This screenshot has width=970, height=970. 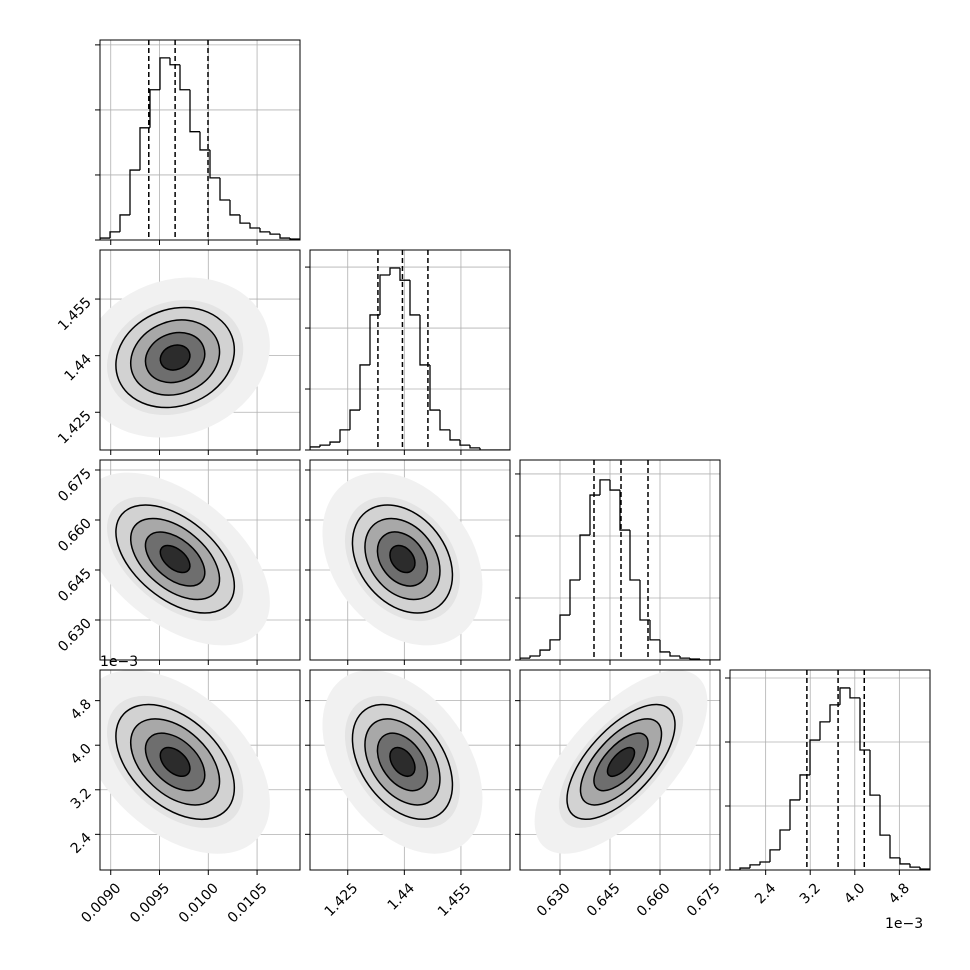 I want to click on x-tick-label: 0.660, so click(x=654, y=900).